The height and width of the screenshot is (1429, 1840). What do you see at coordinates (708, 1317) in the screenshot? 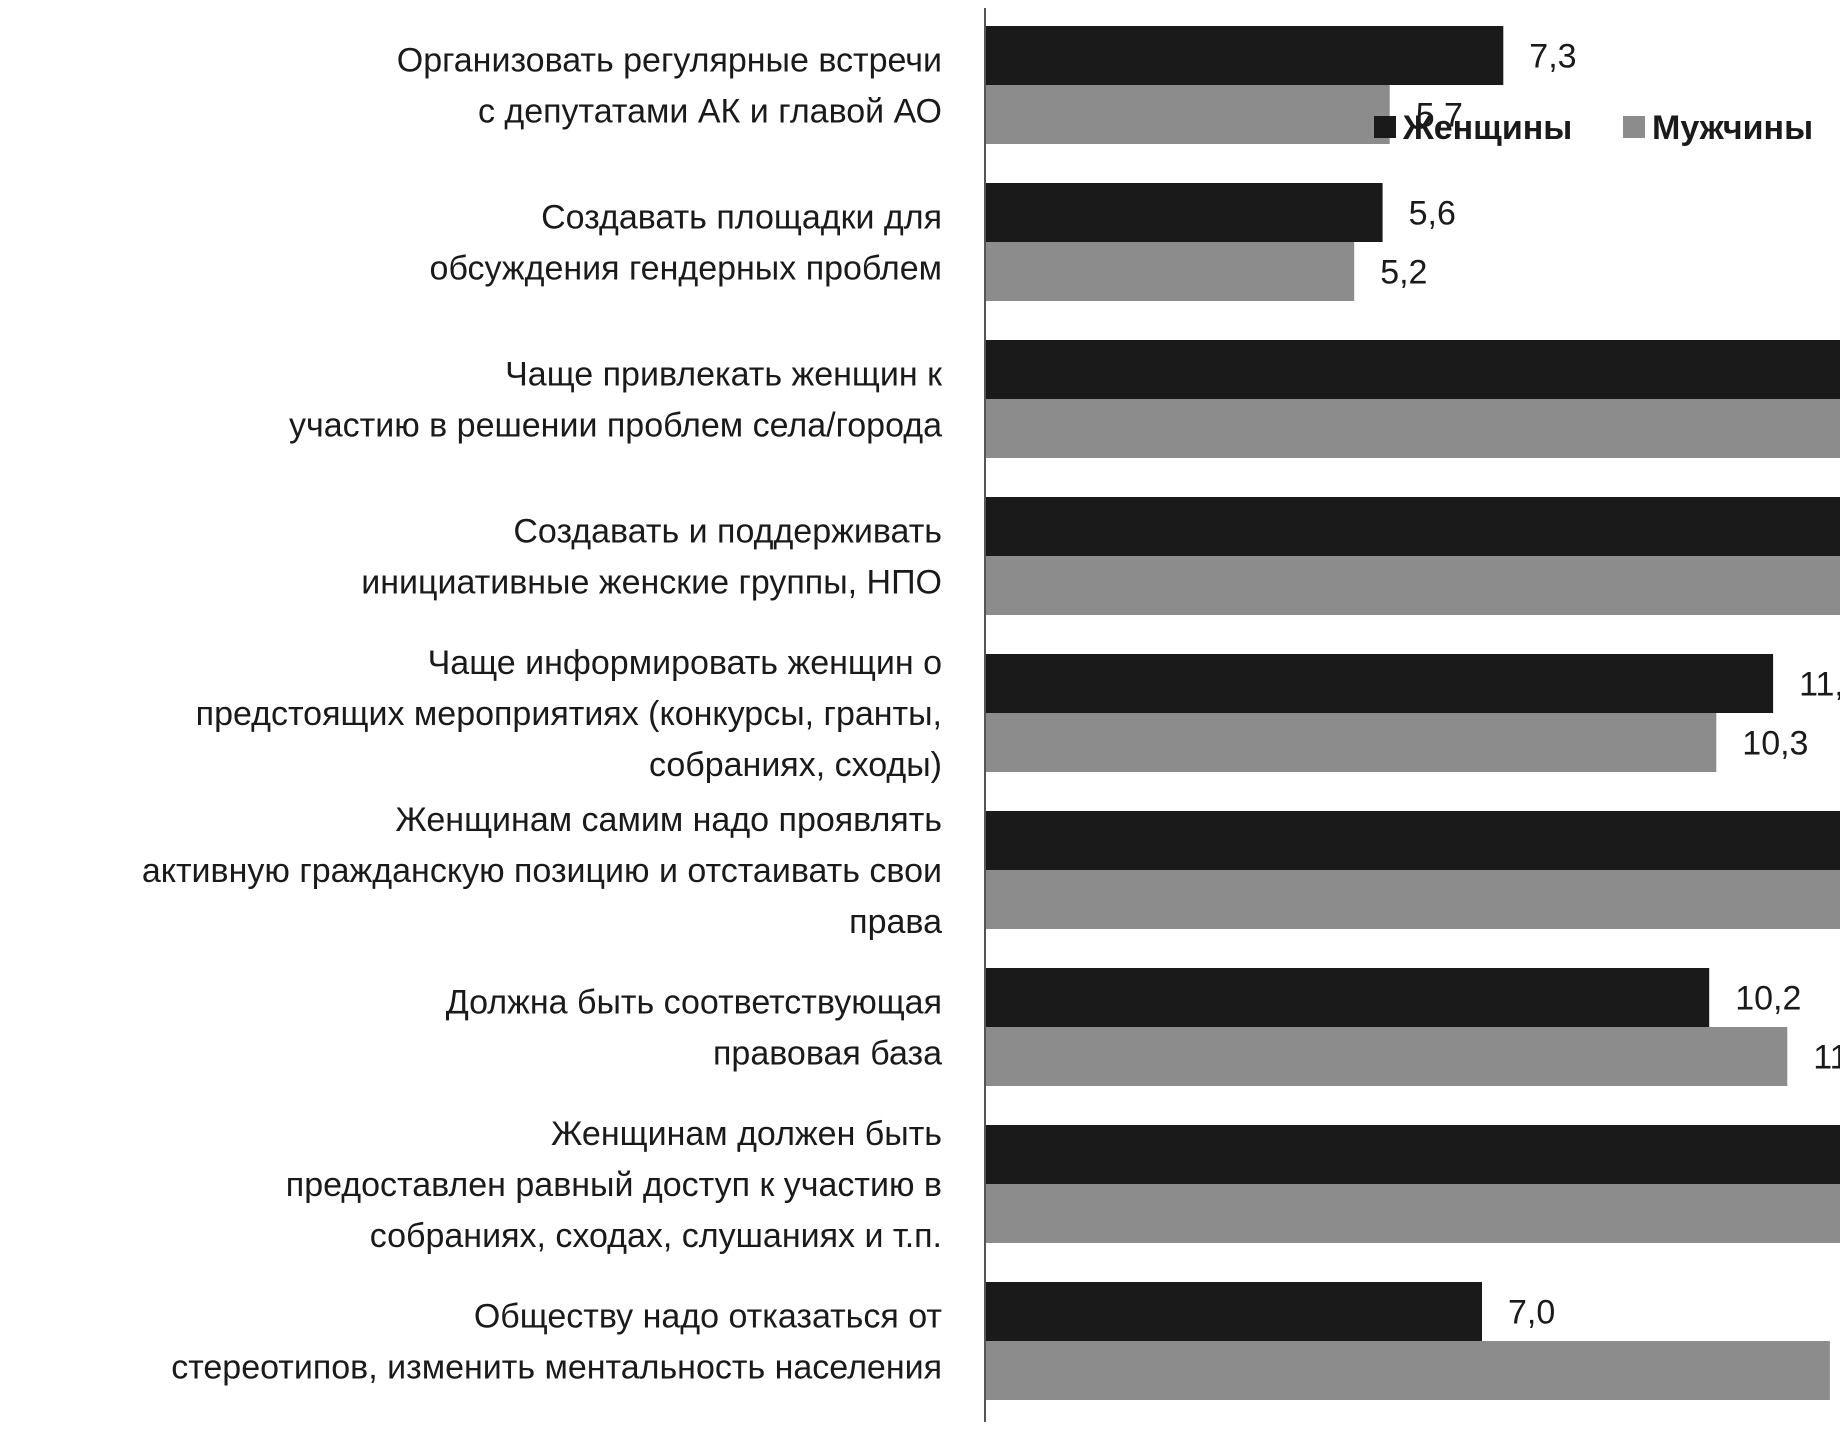
I see `category-label-8-line-0: Обществу надо отказаться от` at bounding box center [708, 1317].